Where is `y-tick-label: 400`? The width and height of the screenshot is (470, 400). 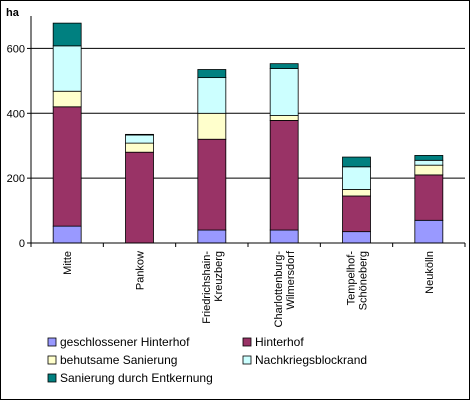 y-tick-label: 400 is located at coordinates (16, 114).